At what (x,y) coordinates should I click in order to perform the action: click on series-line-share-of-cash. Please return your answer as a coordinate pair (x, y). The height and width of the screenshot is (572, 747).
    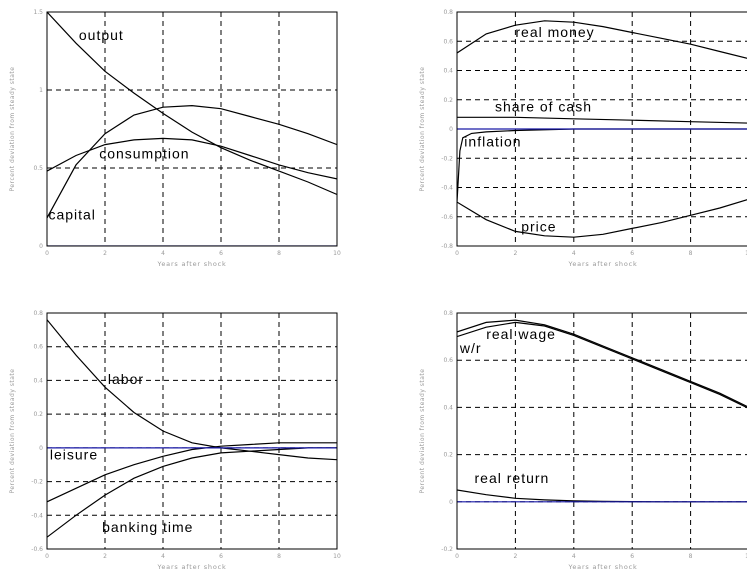
    Looking at the image, I should click on (602, 120).